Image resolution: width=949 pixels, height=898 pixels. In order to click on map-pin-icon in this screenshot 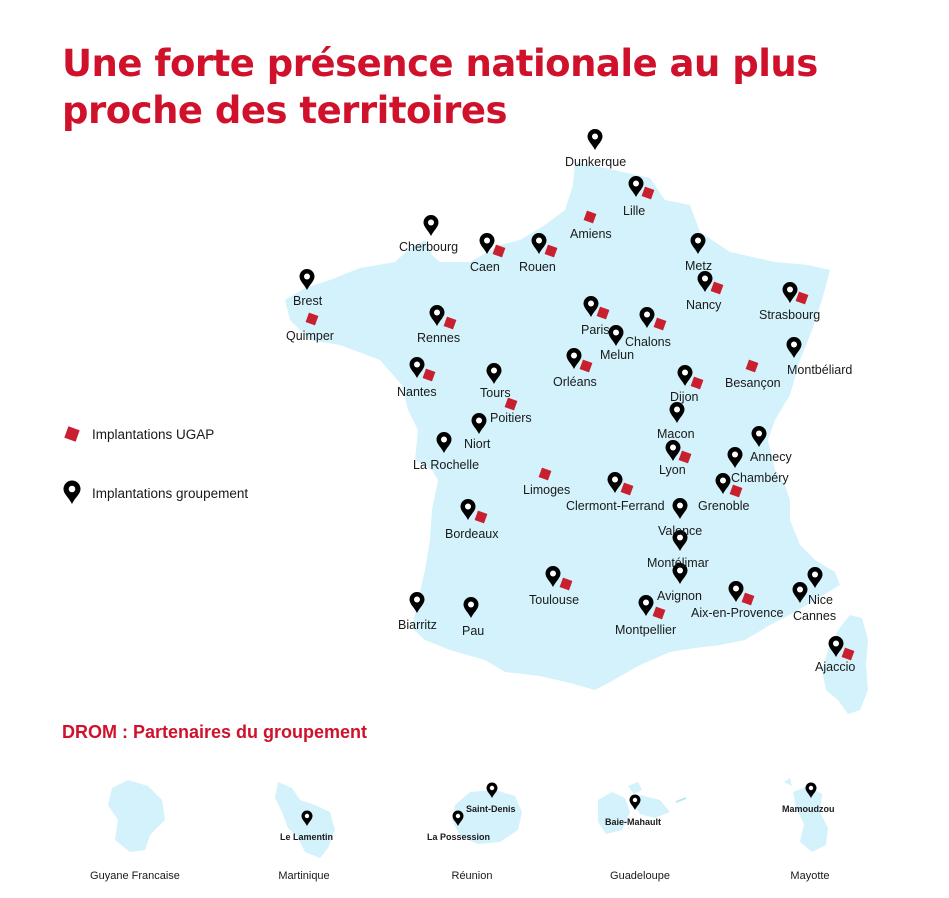, I will do `click(72, 492)`.